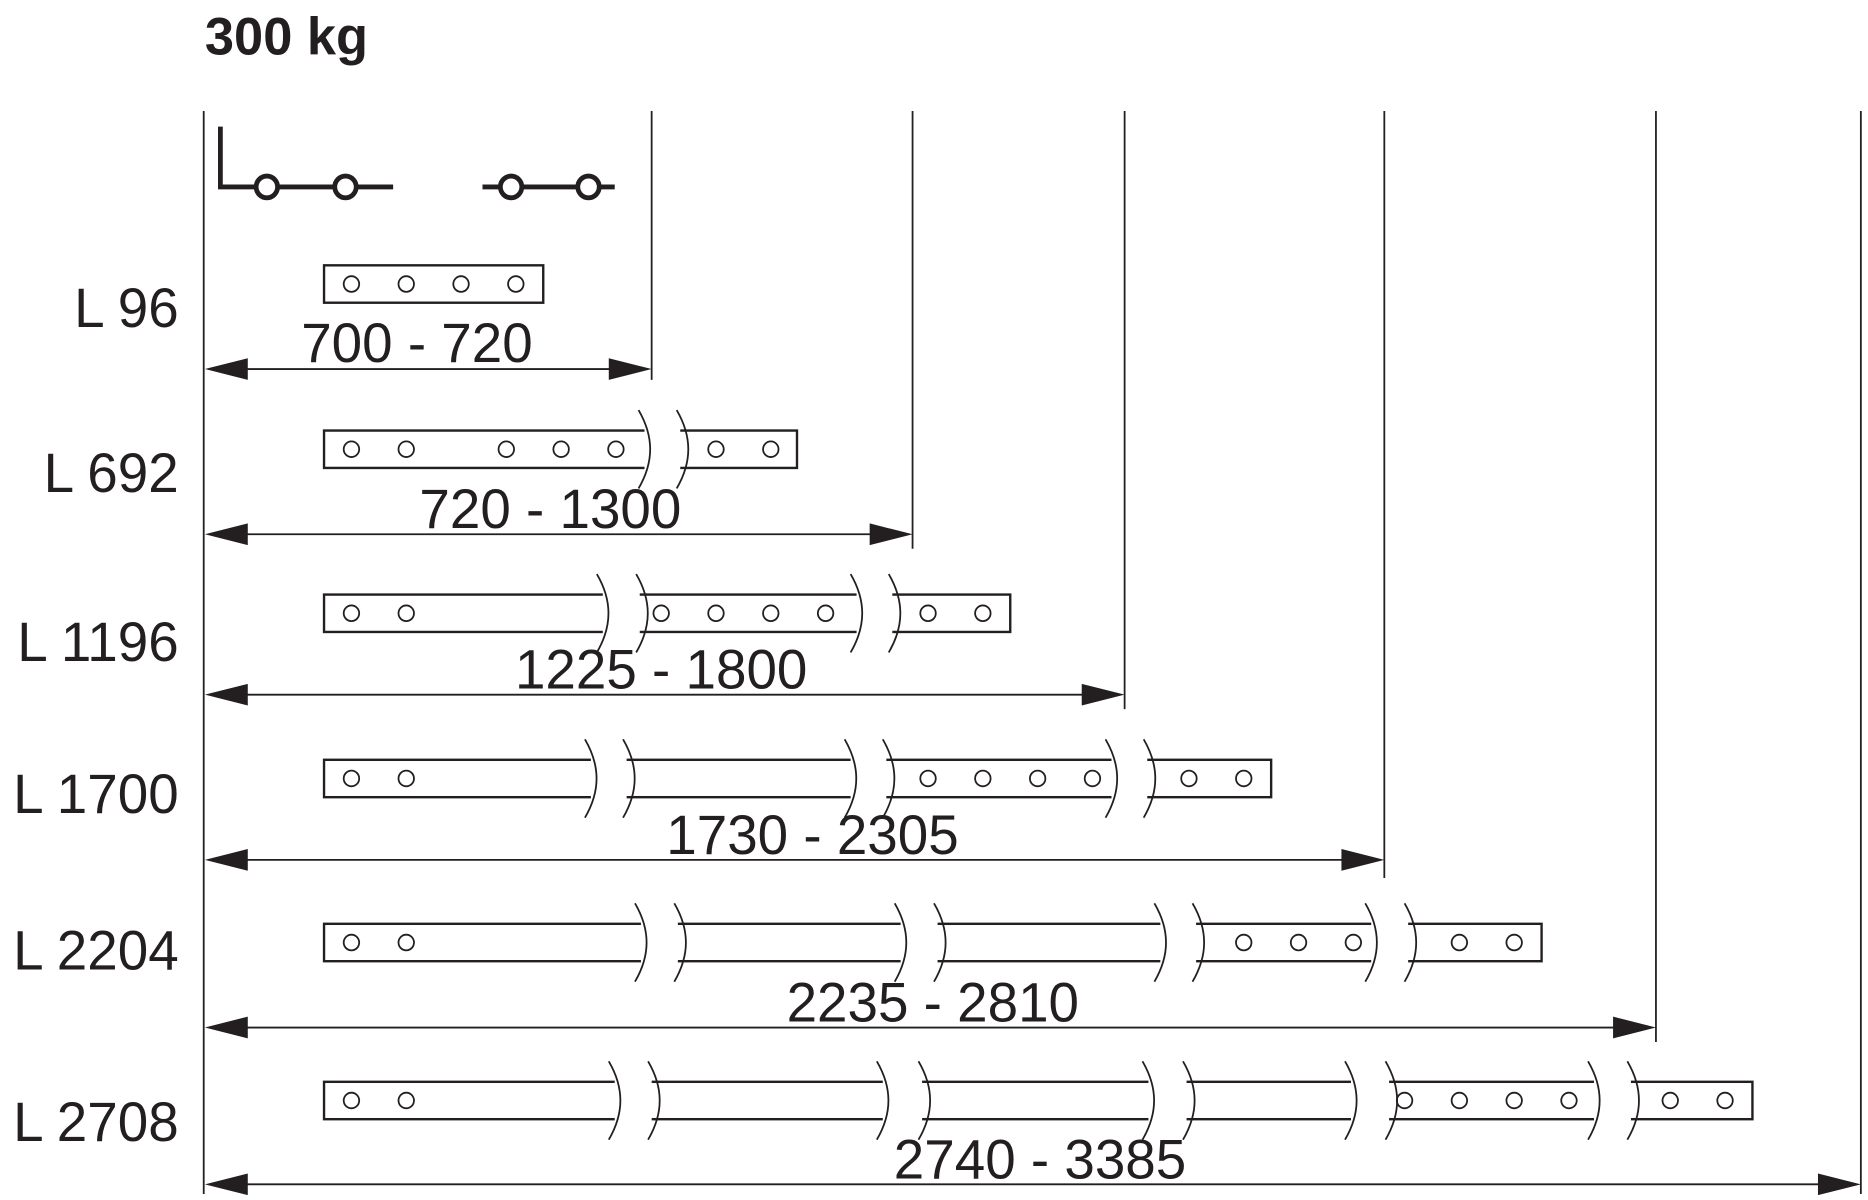 This screenshot has width=1868, height=1200. What do you see at coordinates (286, 36) in the screenshot?
I see `load-title: 300 kg` at bounding box center [286, 36].